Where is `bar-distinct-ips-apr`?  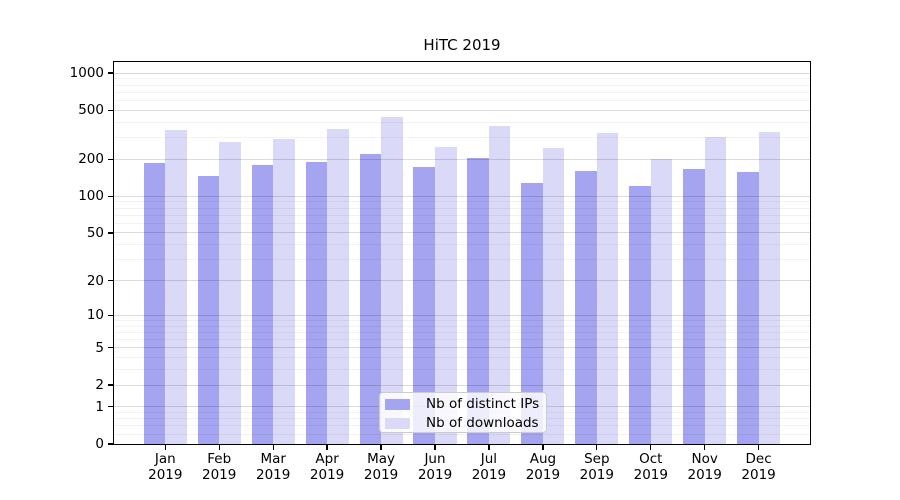 bar-distinct-ips-apr is located at coordinates (316, 303).